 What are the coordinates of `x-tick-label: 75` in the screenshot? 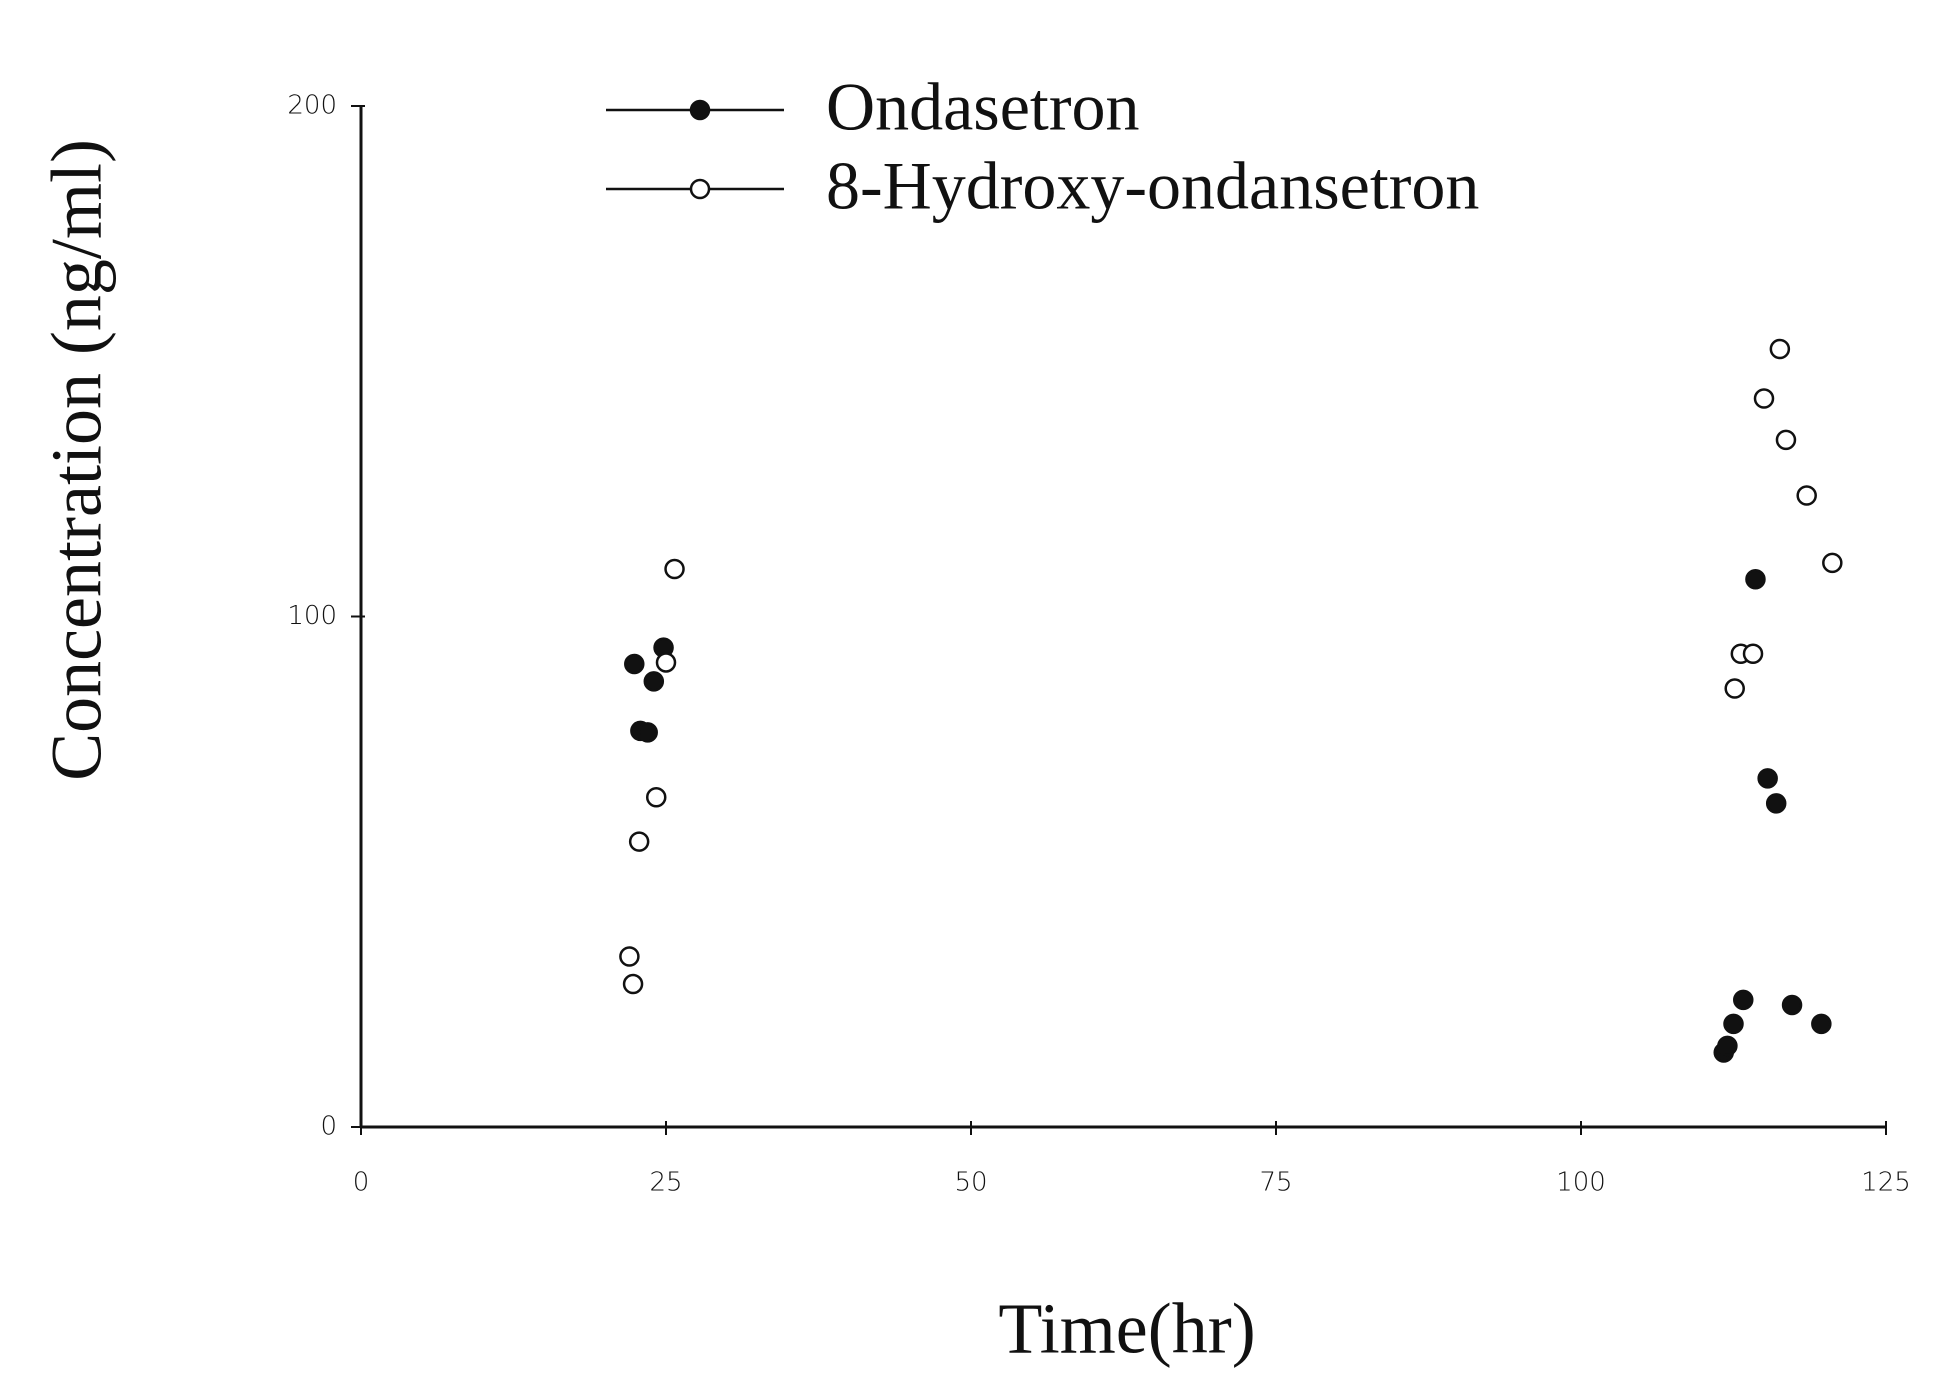 It's located at (1275, 1183).